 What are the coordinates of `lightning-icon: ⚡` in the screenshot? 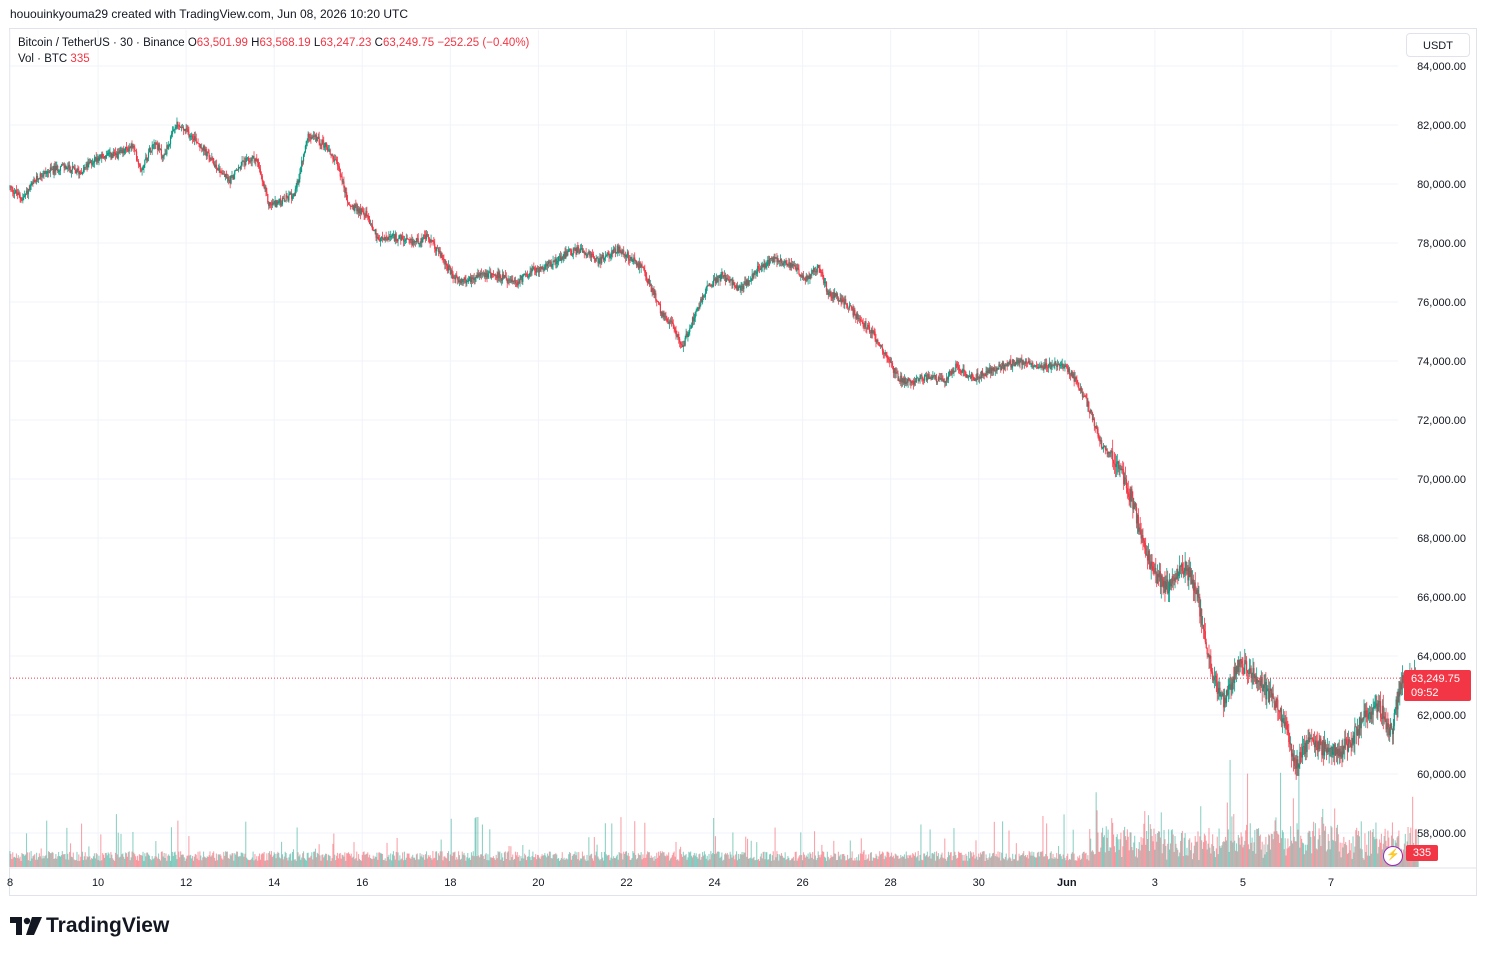 It's located at (1393, 856).